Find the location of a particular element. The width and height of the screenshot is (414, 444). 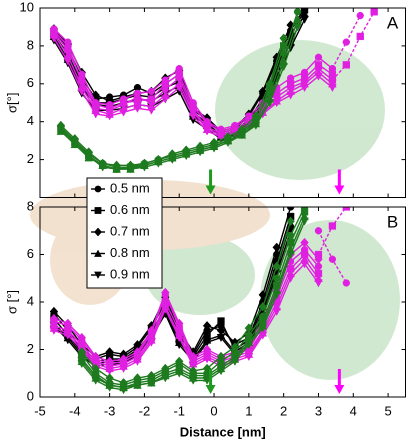

x-tick-label: -1 is located at coordinates (179, 410).